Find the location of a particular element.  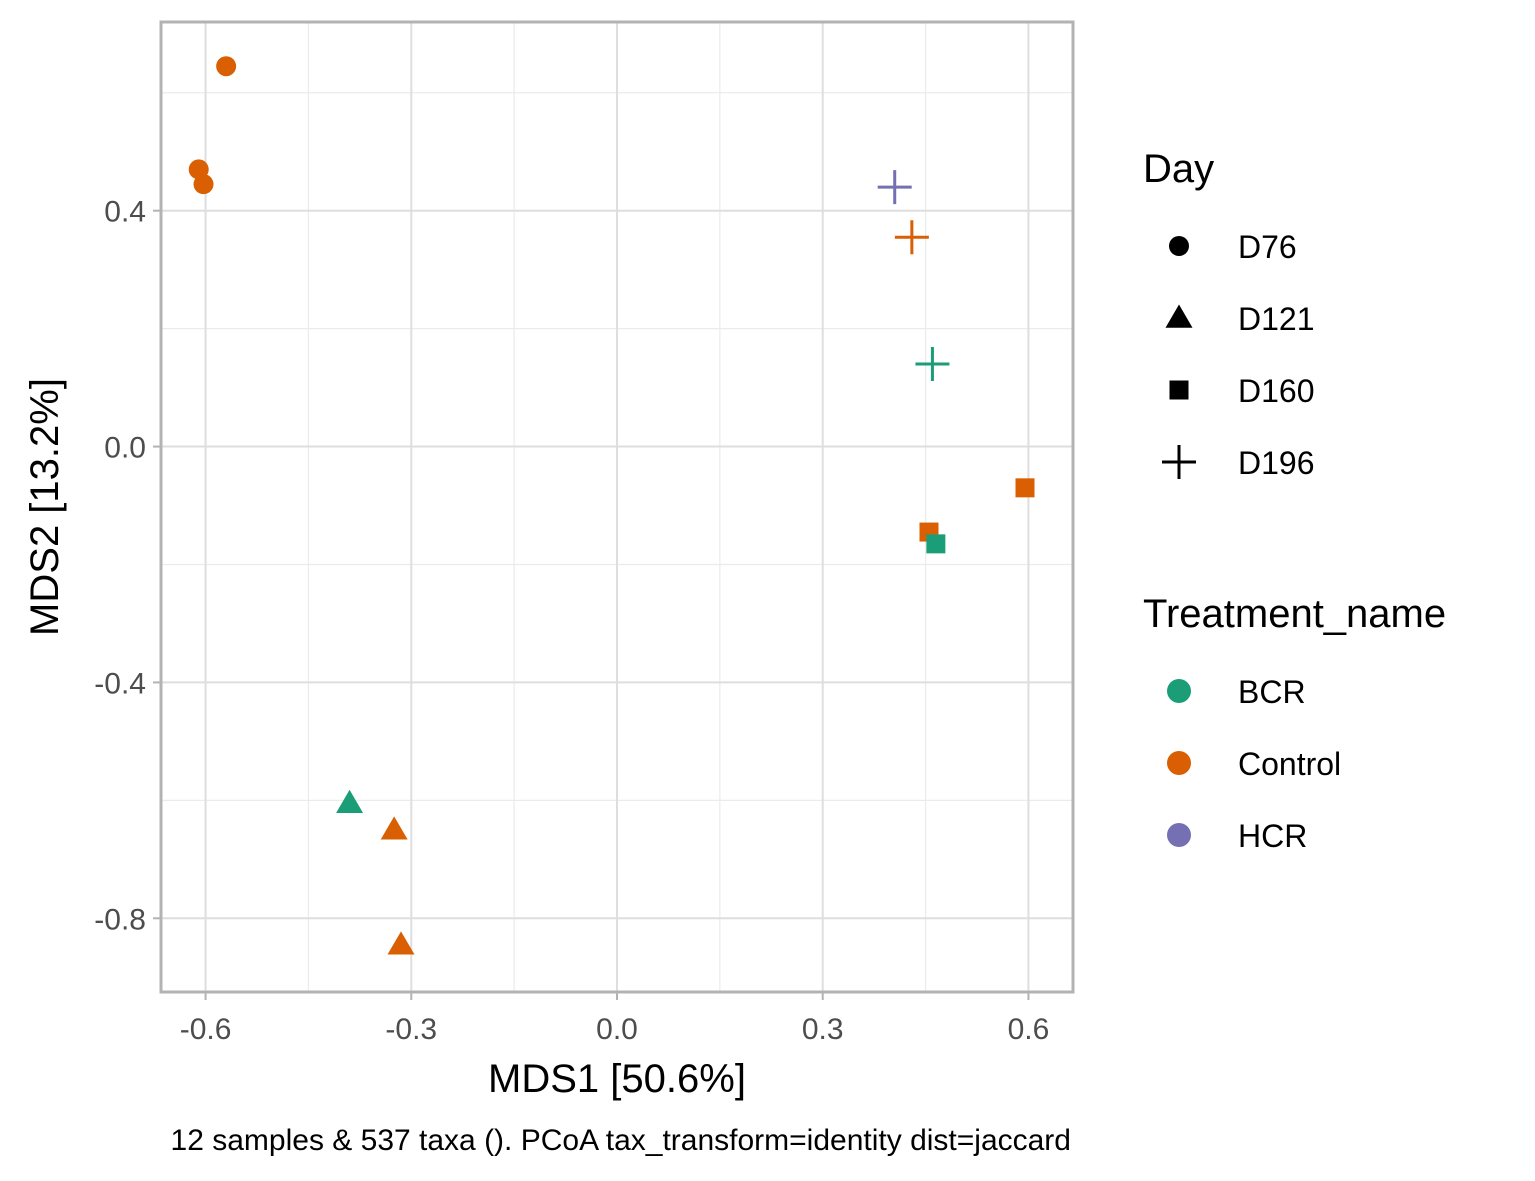

legend-key-d160-square-icon is located at coordinates (1179, 390).